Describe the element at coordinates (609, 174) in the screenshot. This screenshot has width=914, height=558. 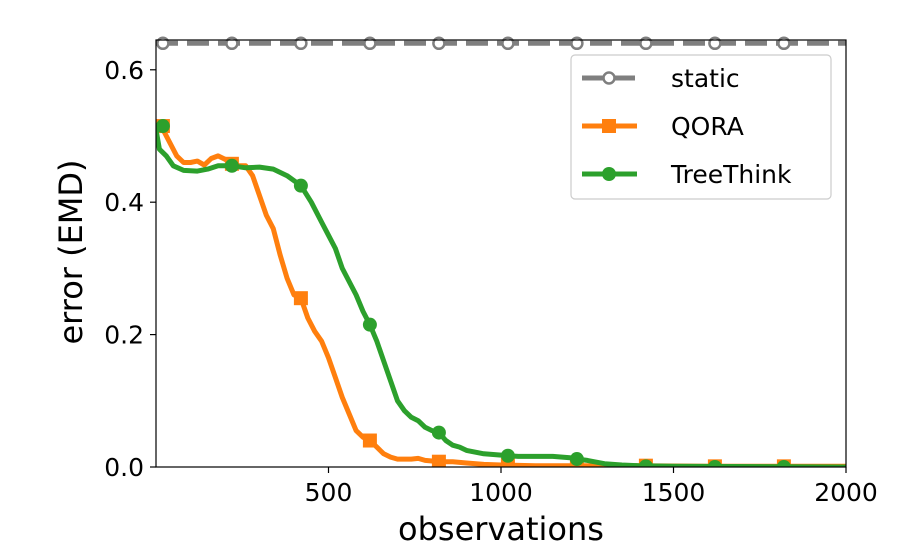
I see `legend-marker-treethink` at that location.